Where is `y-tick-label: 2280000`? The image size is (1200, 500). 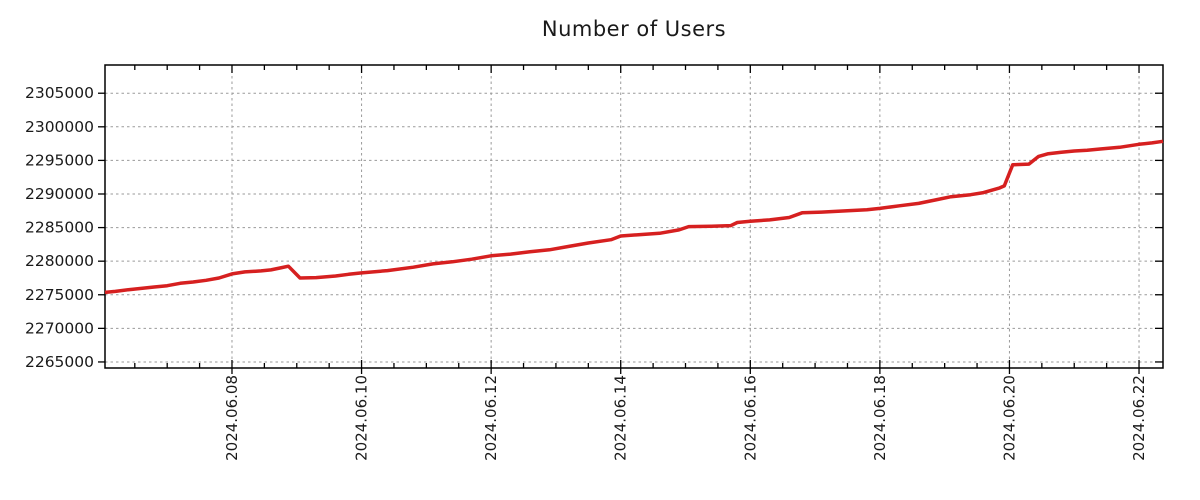 y-tick-label: 2280000 is located at coordinates (59, 261).